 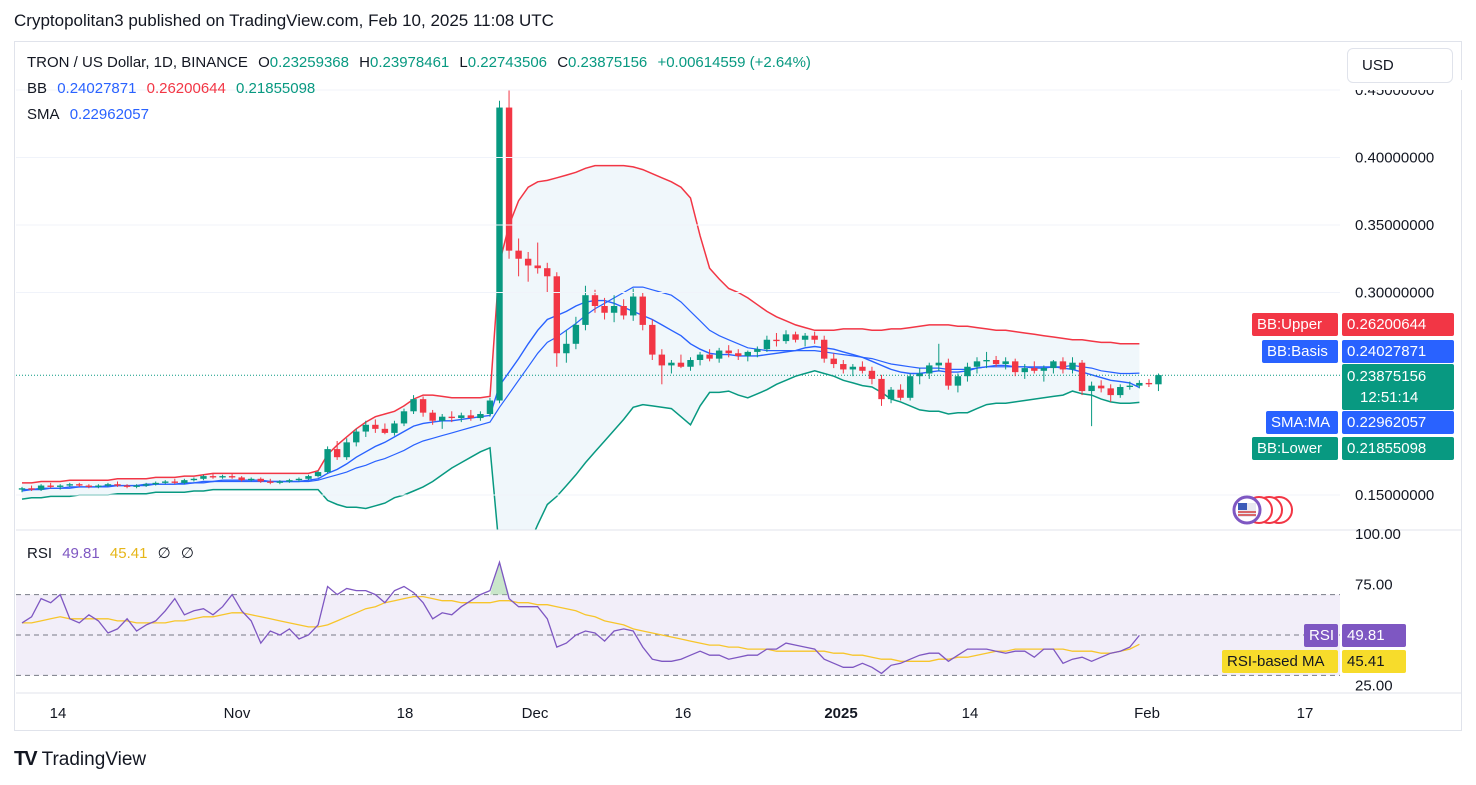 I want to click on legend-rsi-ma-value: 45.41, so click(x=128, y=553).